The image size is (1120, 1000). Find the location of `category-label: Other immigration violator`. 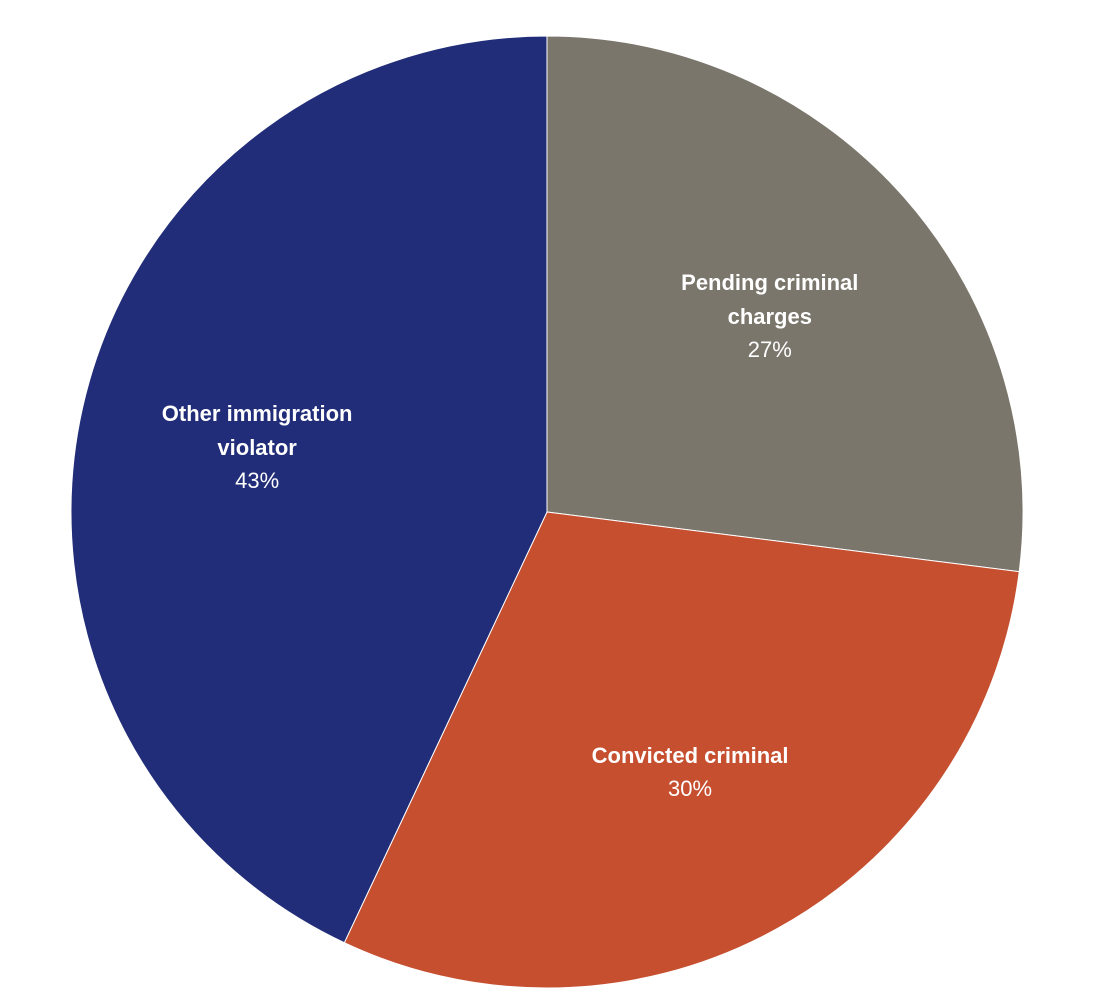

category-label: Other immigration violator is located at coordinates (257, 431).